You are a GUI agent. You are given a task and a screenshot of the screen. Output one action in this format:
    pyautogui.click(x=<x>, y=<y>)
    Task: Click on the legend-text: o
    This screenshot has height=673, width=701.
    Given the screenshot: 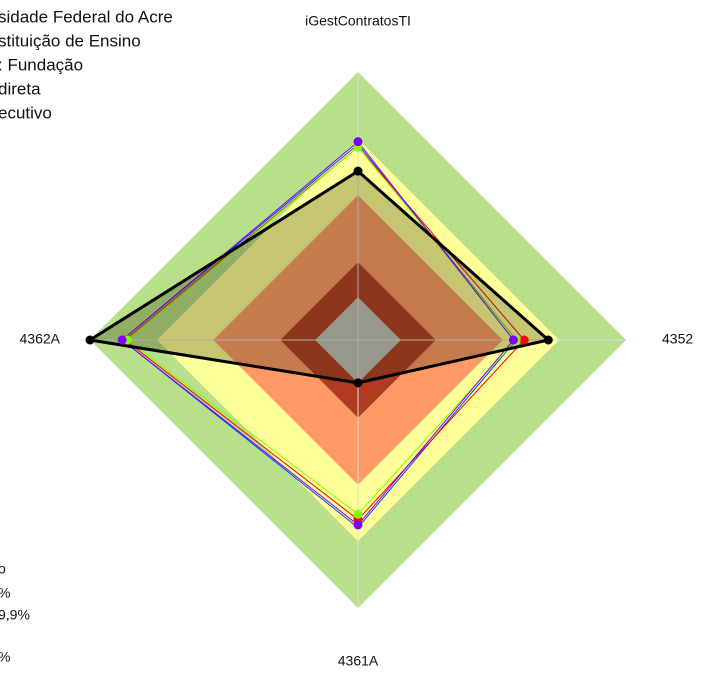 What is the action you would take?
    pyautogui.click(x=3, y=569)
    